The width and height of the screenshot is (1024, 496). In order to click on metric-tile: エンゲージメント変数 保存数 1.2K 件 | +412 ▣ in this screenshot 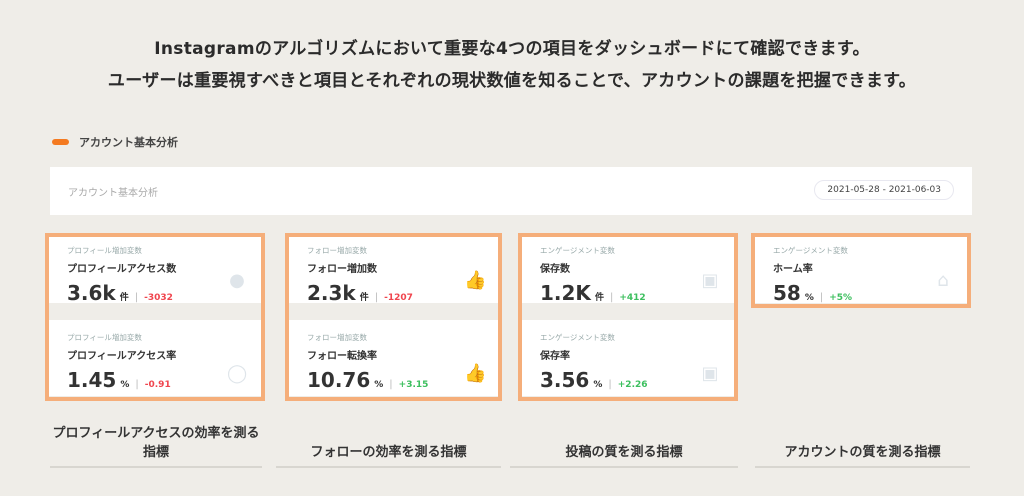, I will do `click(628, 271)`.